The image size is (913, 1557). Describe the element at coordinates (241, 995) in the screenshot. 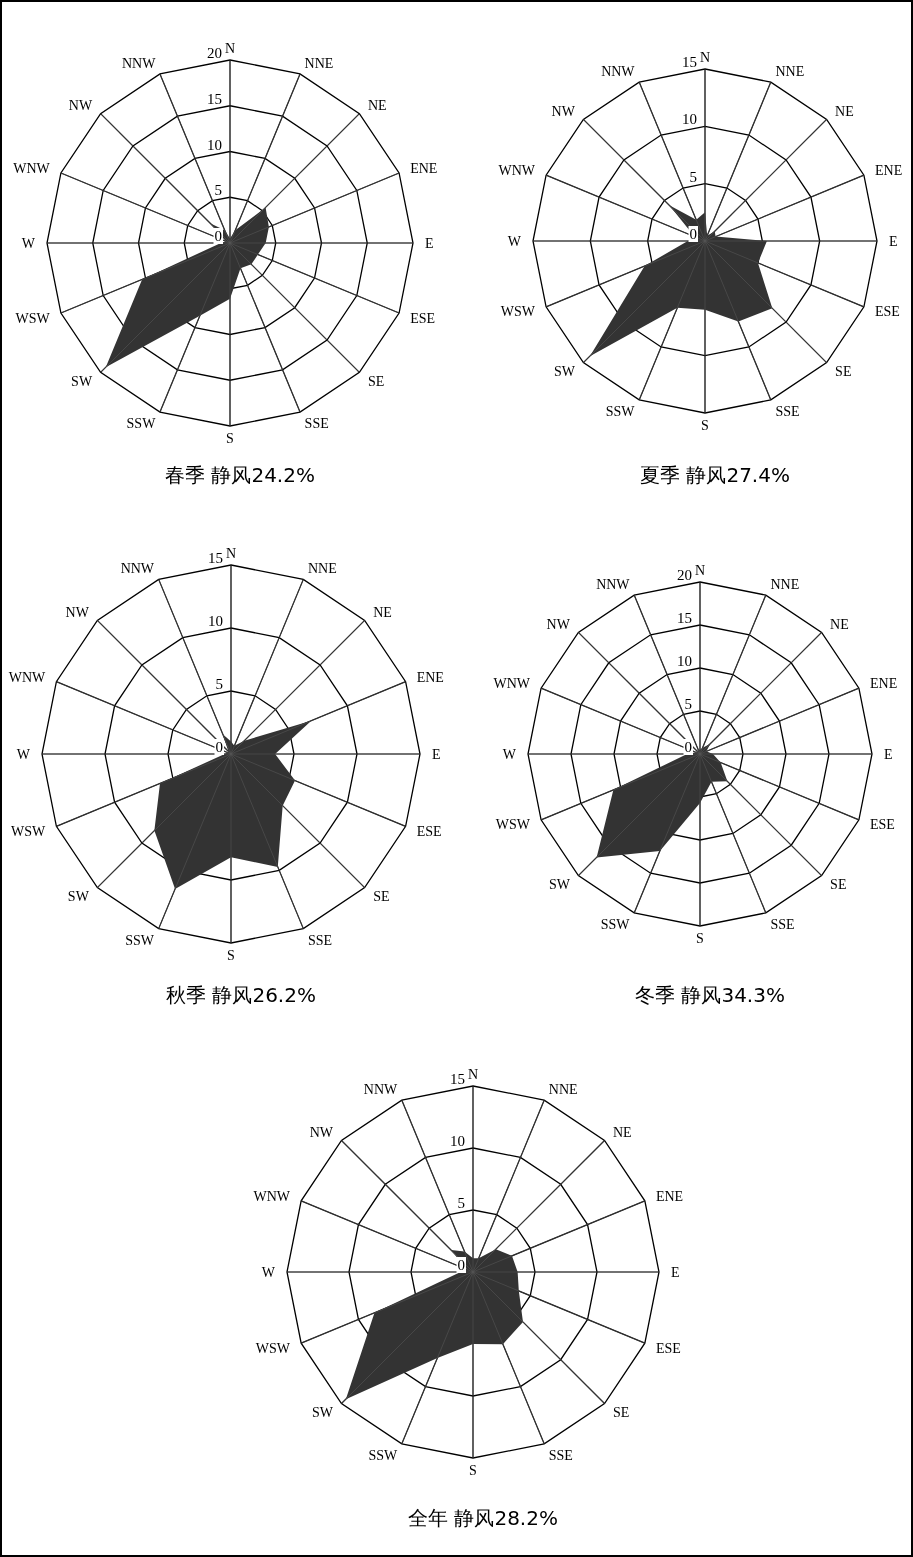

I see `text: 秋季 静风26.2%` at that location.